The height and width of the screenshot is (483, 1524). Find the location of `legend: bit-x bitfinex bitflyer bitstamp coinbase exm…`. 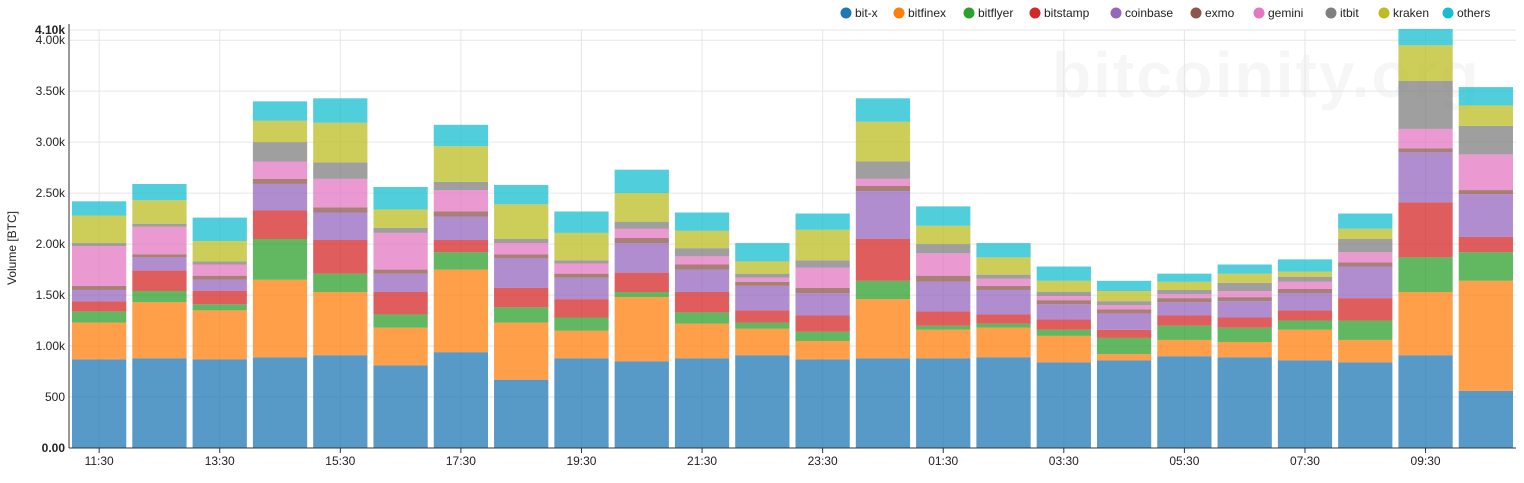

legend: bit-x bitfinex bitflyer bitstamp coinbase exm… is located at coordinates (1165, 13).